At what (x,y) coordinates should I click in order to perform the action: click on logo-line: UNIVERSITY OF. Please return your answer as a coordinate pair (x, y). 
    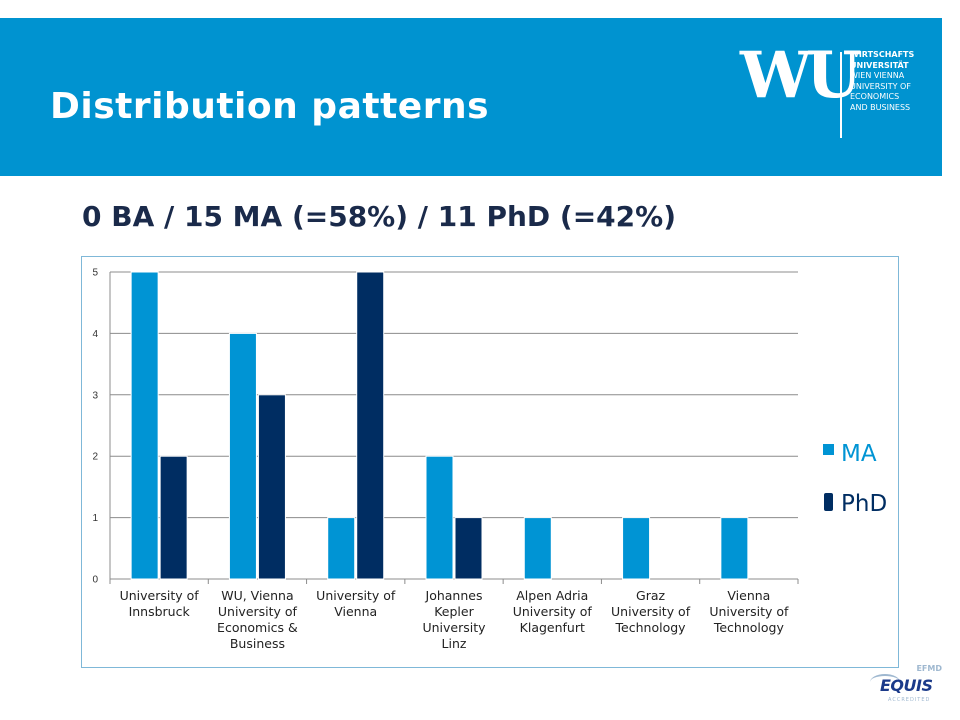
    Looking at the image, I should click on (880, 86).